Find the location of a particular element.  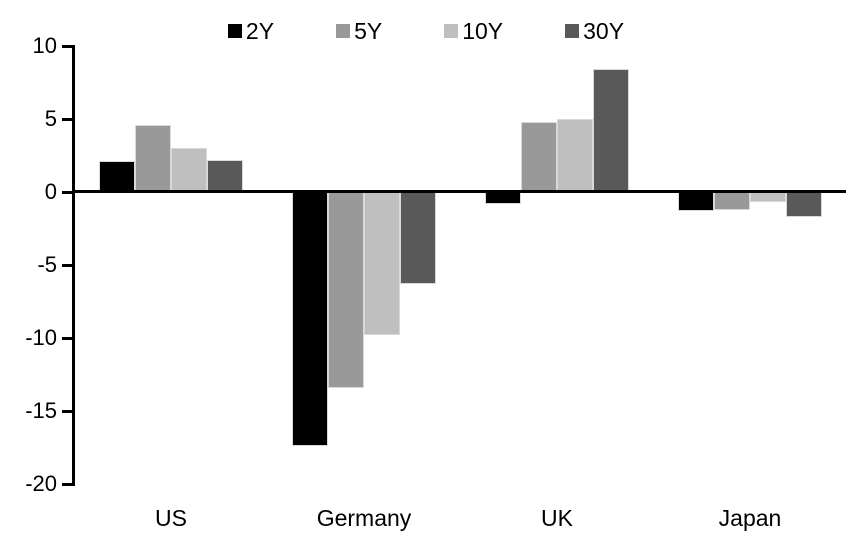

zero-baseline is located at coordinates (459, 191).